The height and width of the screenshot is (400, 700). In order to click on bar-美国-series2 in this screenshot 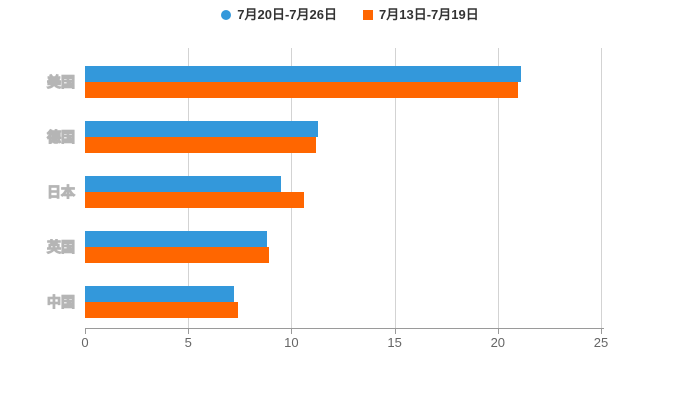, I will do `click(302, 90)`.